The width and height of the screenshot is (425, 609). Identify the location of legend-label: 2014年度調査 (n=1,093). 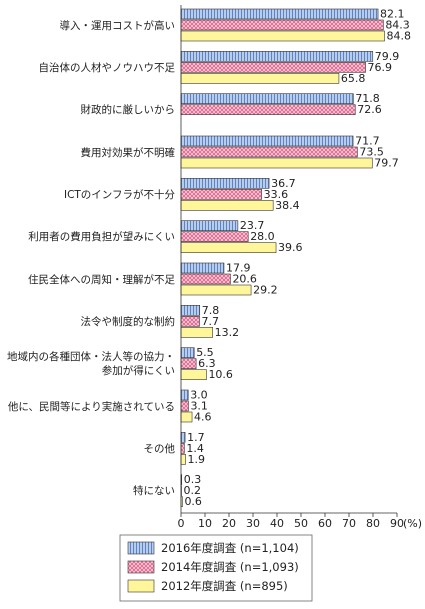
(230, 567).